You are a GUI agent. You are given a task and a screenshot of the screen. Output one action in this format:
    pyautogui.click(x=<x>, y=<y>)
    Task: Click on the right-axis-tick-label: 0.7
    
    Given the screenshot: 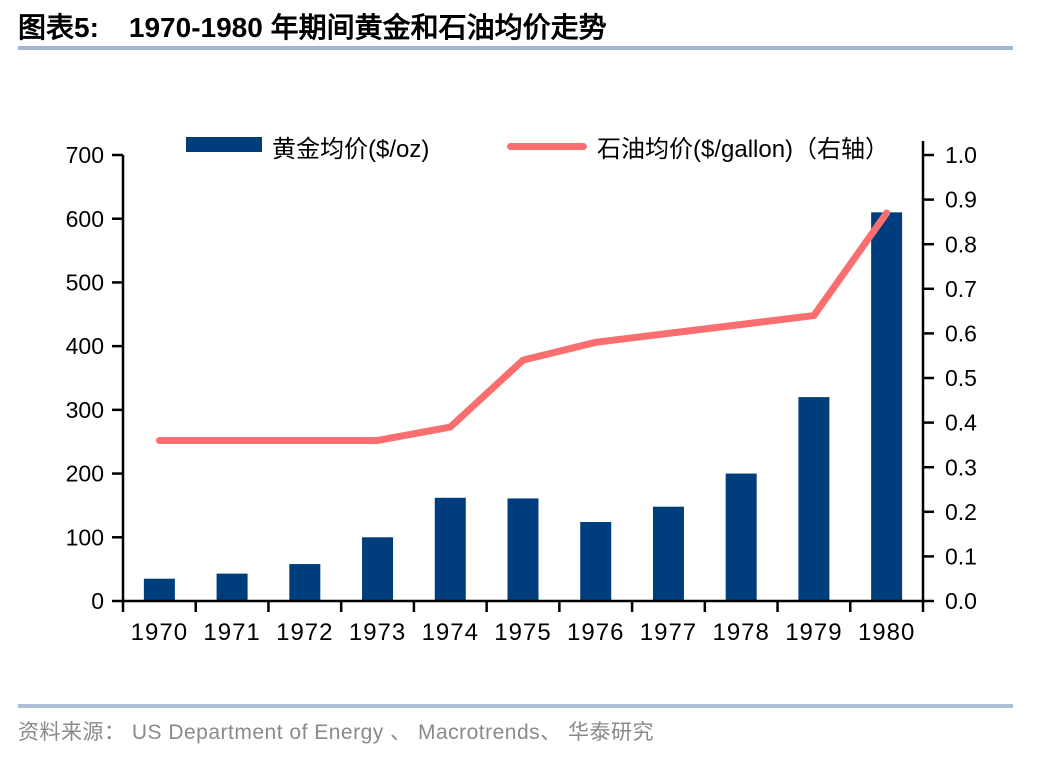 What is the action you would take?
    pyautogui.click(x=961, y=289)
    